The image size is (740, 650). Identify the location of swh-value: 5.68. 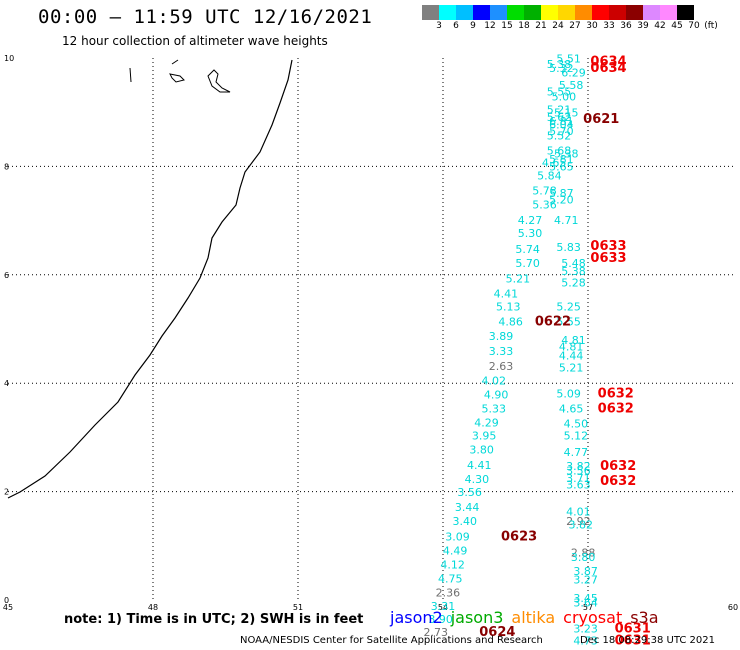
(559, 150).